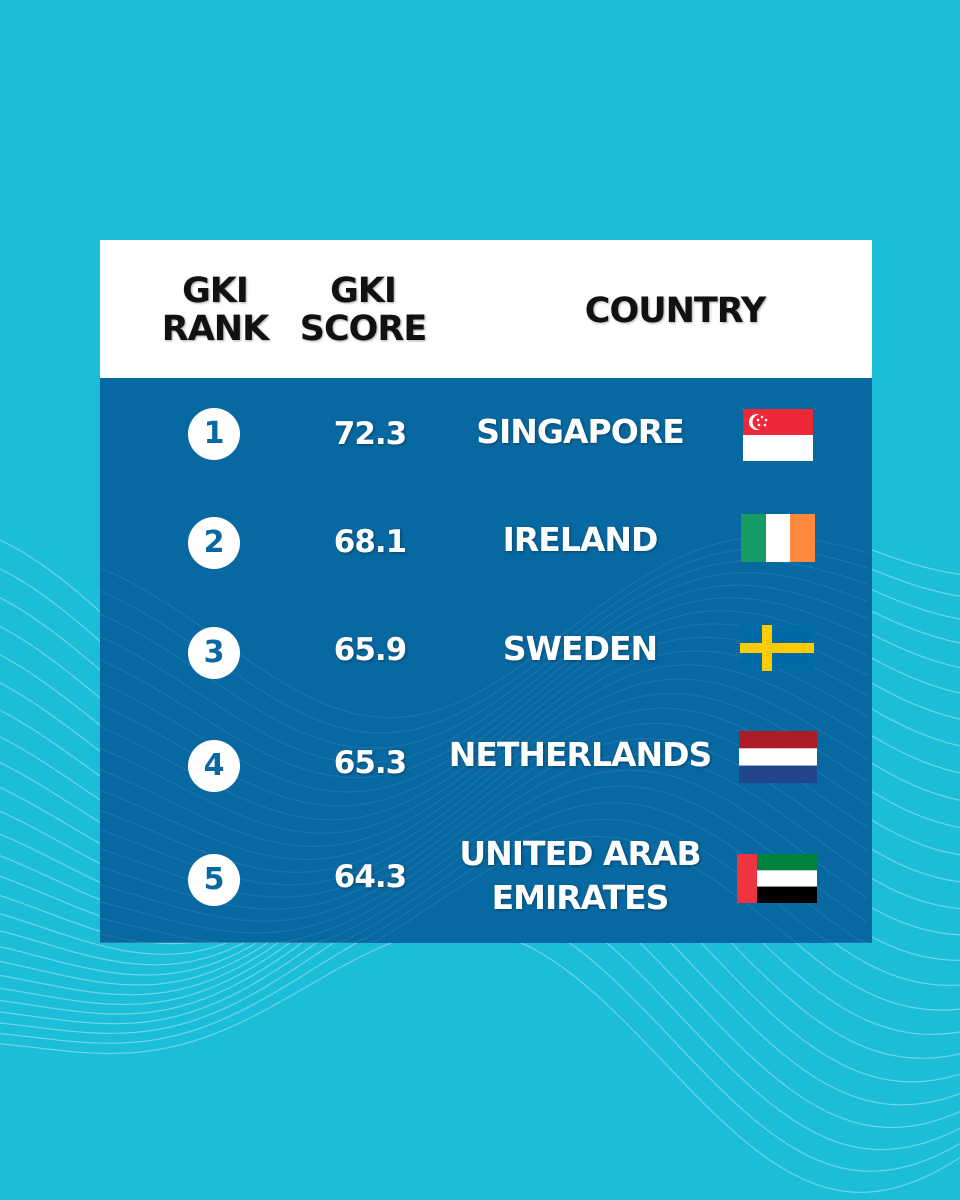 Image resolution: width=960 pixels, height=1200 pixels. I want to click on header-country: COUNTRY, so click(675, 311).